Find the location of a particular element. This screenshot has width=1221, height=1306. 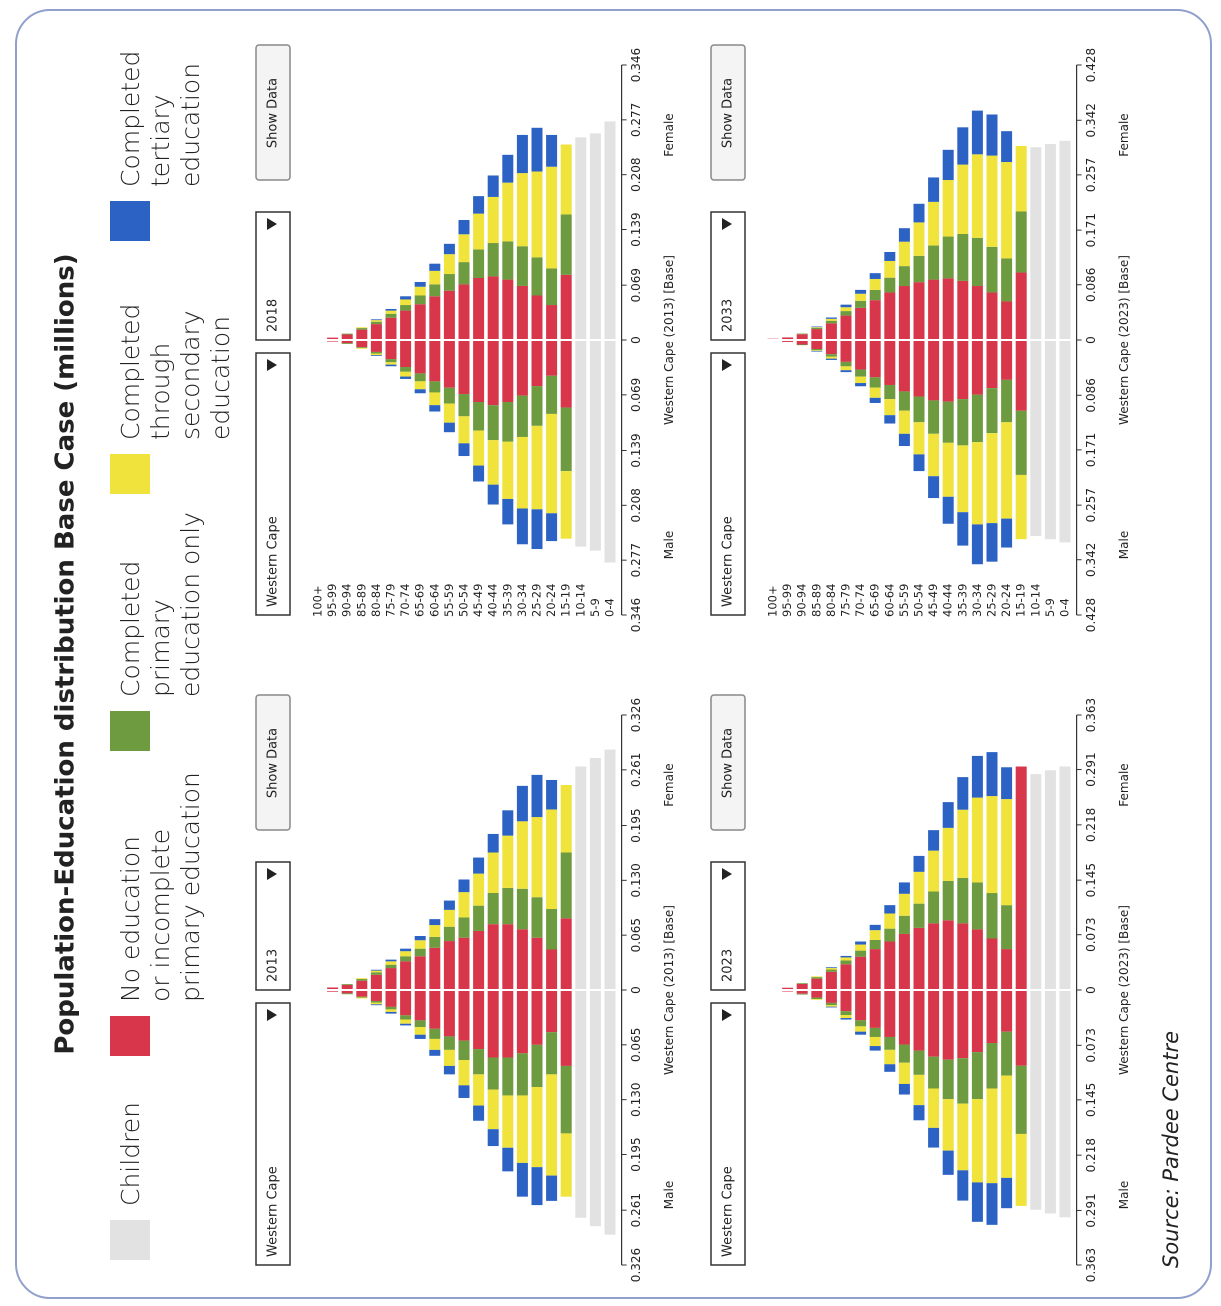

age-label: 5-9 is located at coordinates (595, 607).